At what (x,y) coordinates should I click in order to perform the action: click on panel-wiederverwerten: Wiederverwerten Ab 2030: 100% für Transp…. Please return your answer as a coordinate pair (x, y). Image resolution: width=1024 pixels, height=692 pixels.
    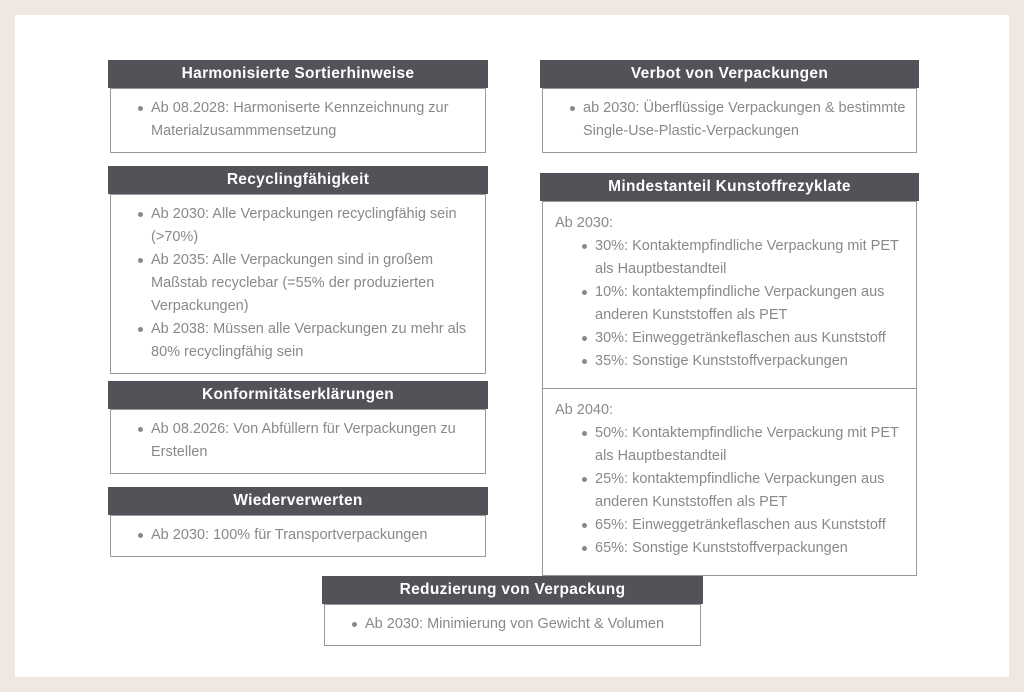
    Looking at the image, I should click on (298, 522).